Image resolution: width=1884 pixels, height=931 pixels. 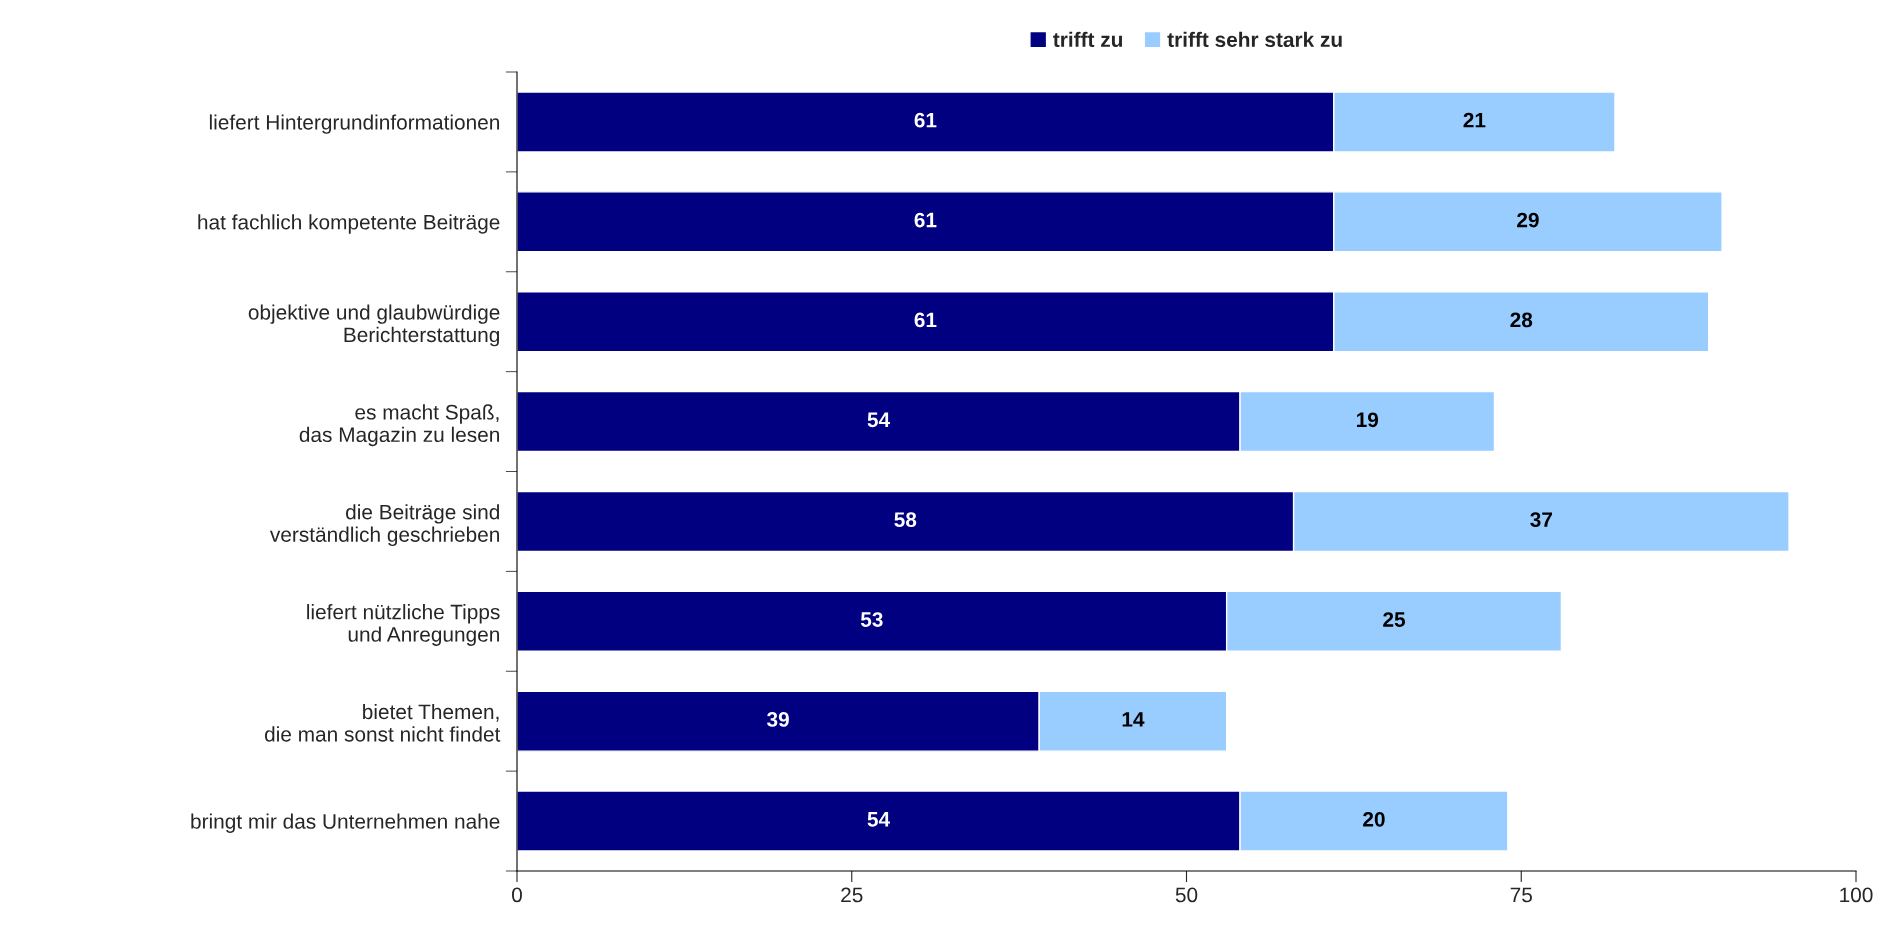 What do you see at coordinates (1133, 719) in the screenshot?
I see `data-label: 14` at bounding box center [1133, 719].